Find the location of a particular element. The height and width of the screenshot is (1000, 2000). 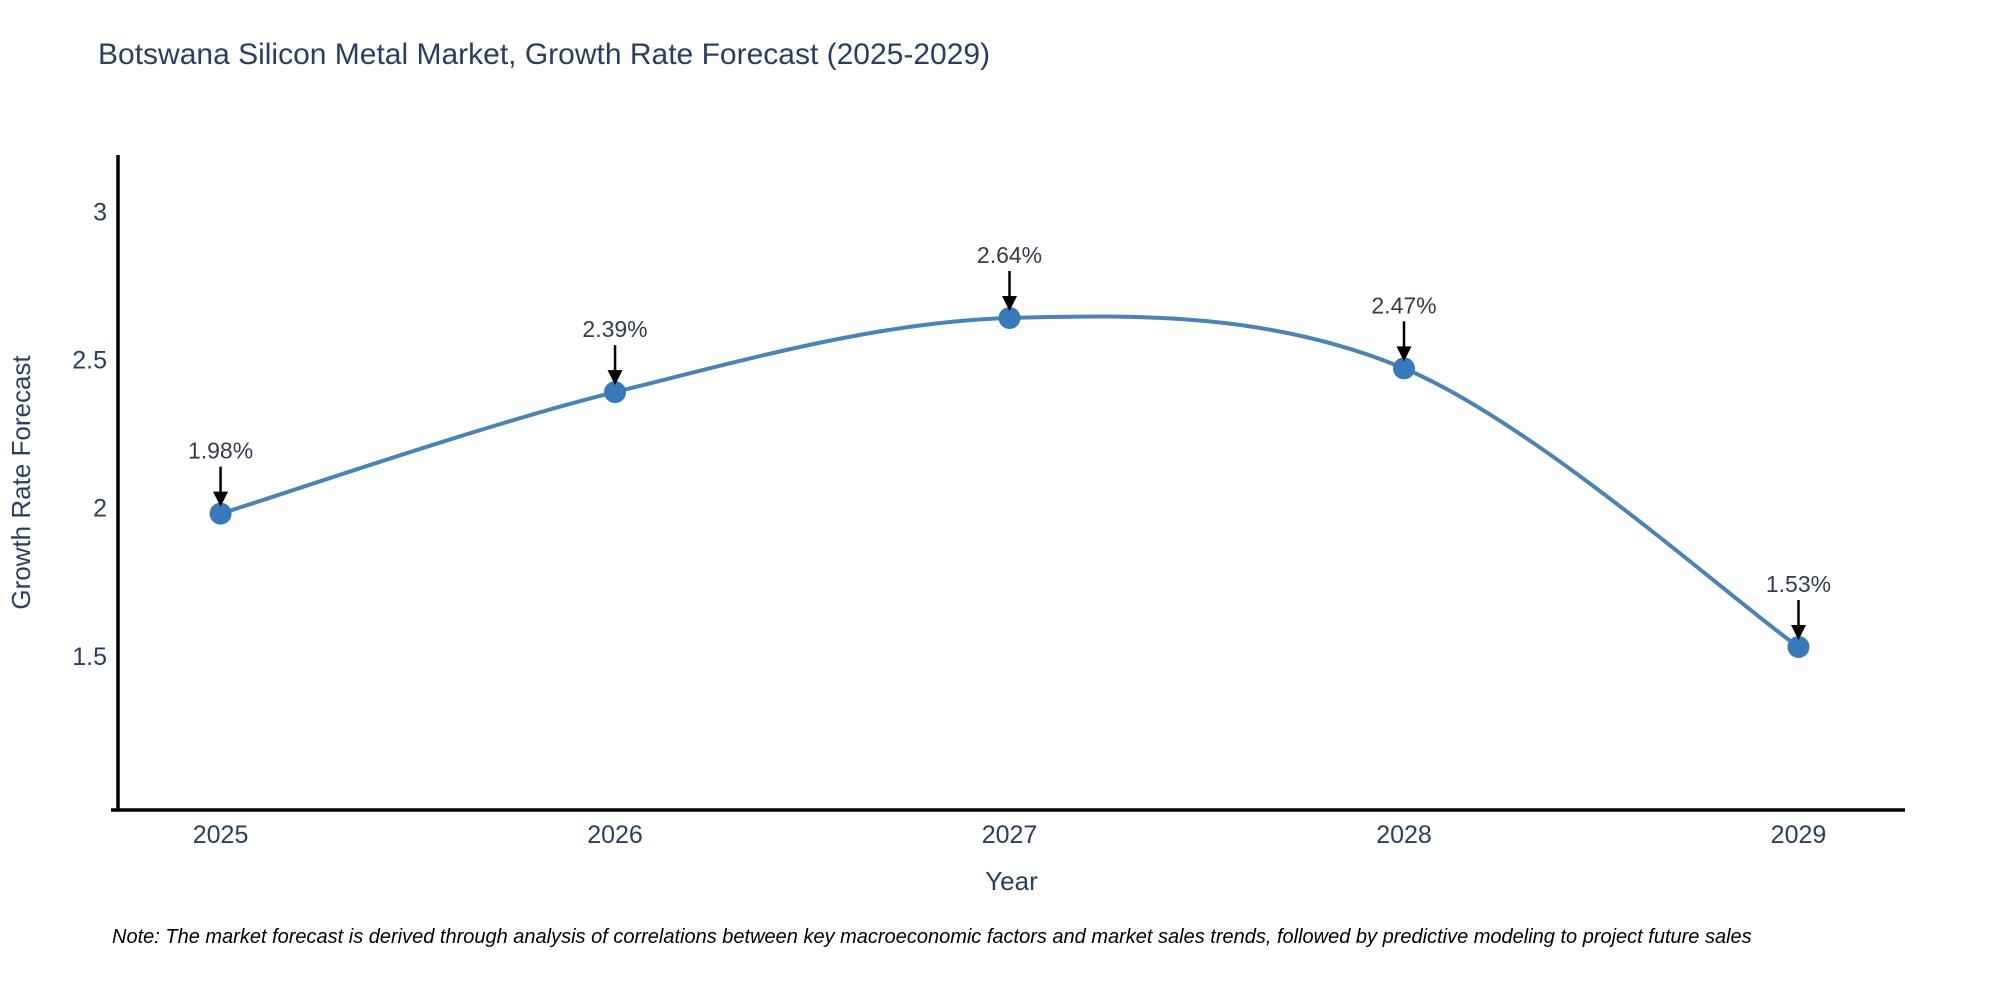

data-point-label: 2.39% is located at coordinates (614, 329).